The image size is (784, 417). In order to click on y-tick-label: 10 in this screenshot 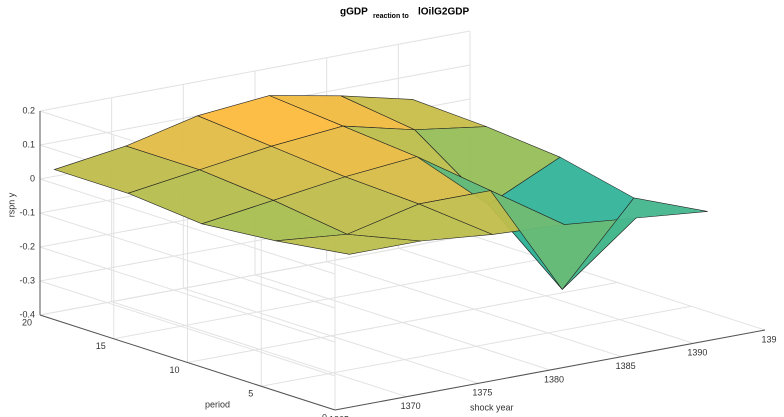, I will do `click(174, 370)`.